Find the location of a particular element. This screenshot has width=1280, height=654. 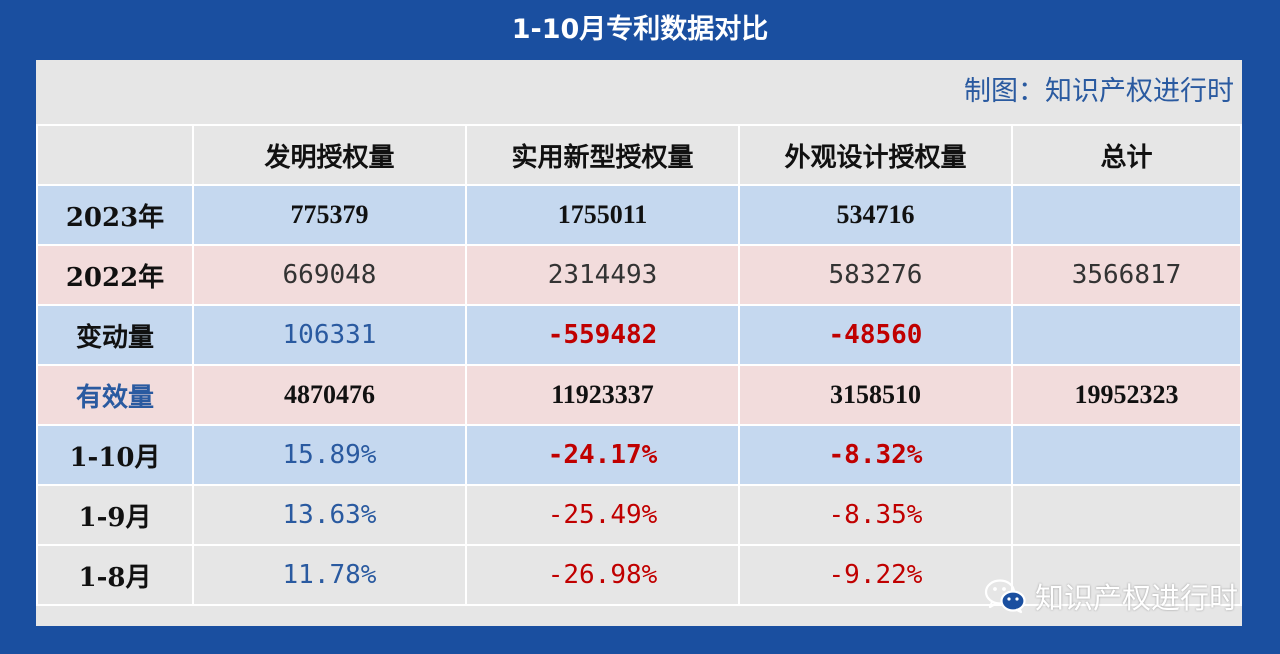

table-row-2022: 2022年 669048 2314493 583276 3566817 is located at coordinates (639, 275).